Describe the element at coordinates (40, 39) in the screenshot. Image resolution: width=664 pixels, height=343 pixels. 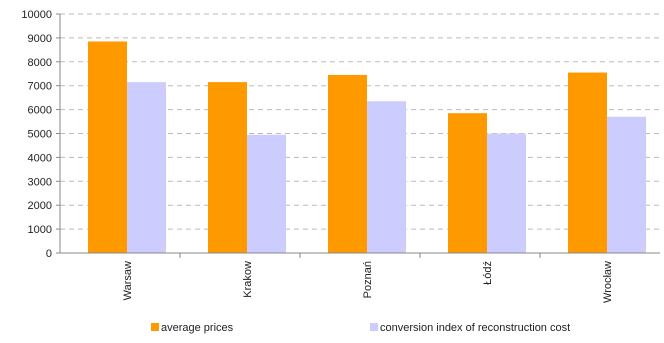
I see `y-tick-label: 9000` at that location.